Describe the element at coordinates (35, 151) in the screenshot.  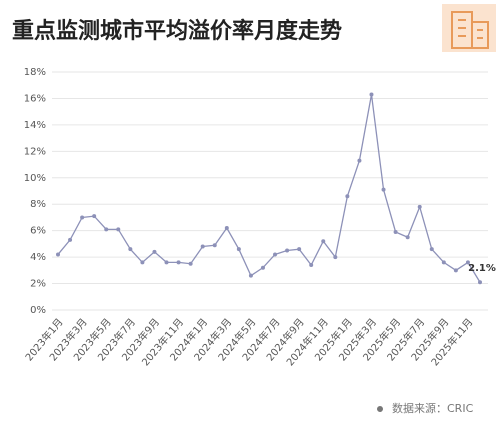
I see `y-tick-label: 12%` at that location.